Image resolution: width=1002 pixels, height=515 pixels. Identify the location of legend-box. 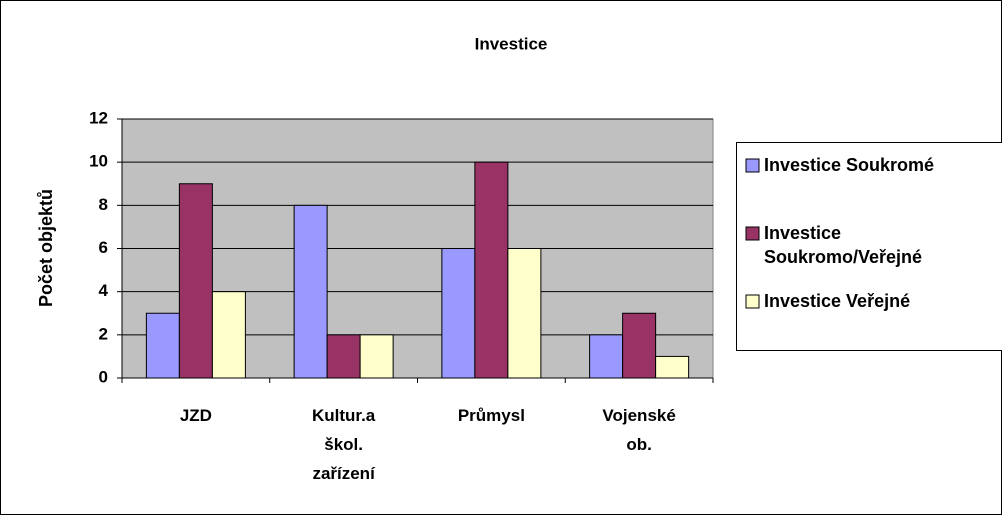
(869, 246).